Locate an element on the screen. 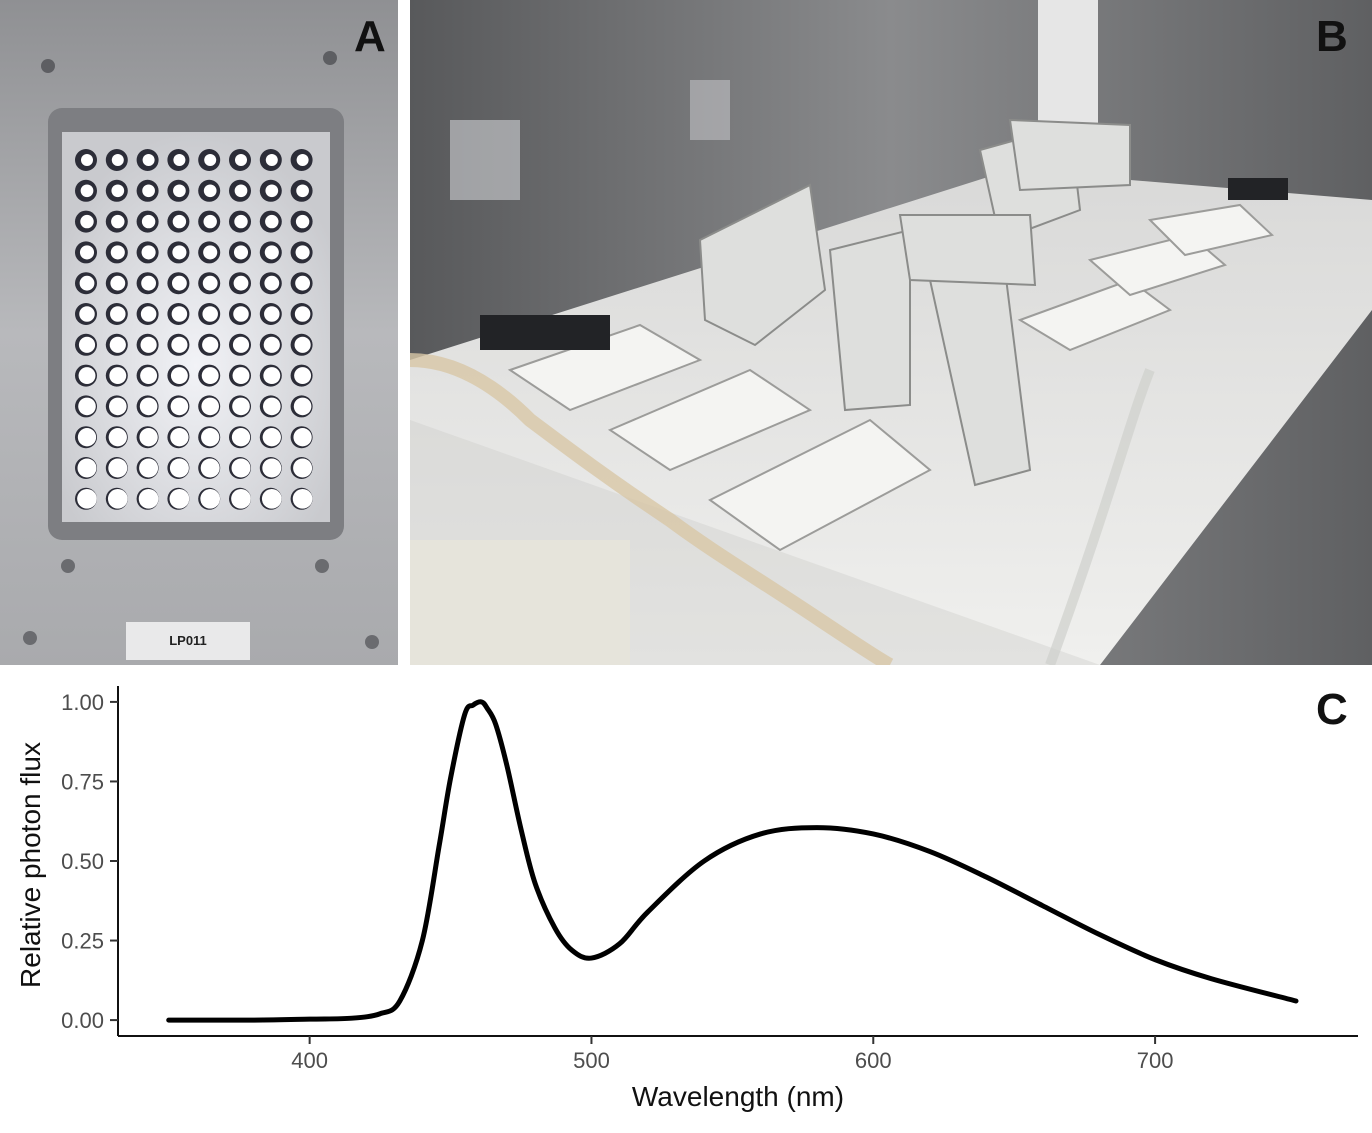  y-tick-label: 0.50 is located at coordinates (82, 861).